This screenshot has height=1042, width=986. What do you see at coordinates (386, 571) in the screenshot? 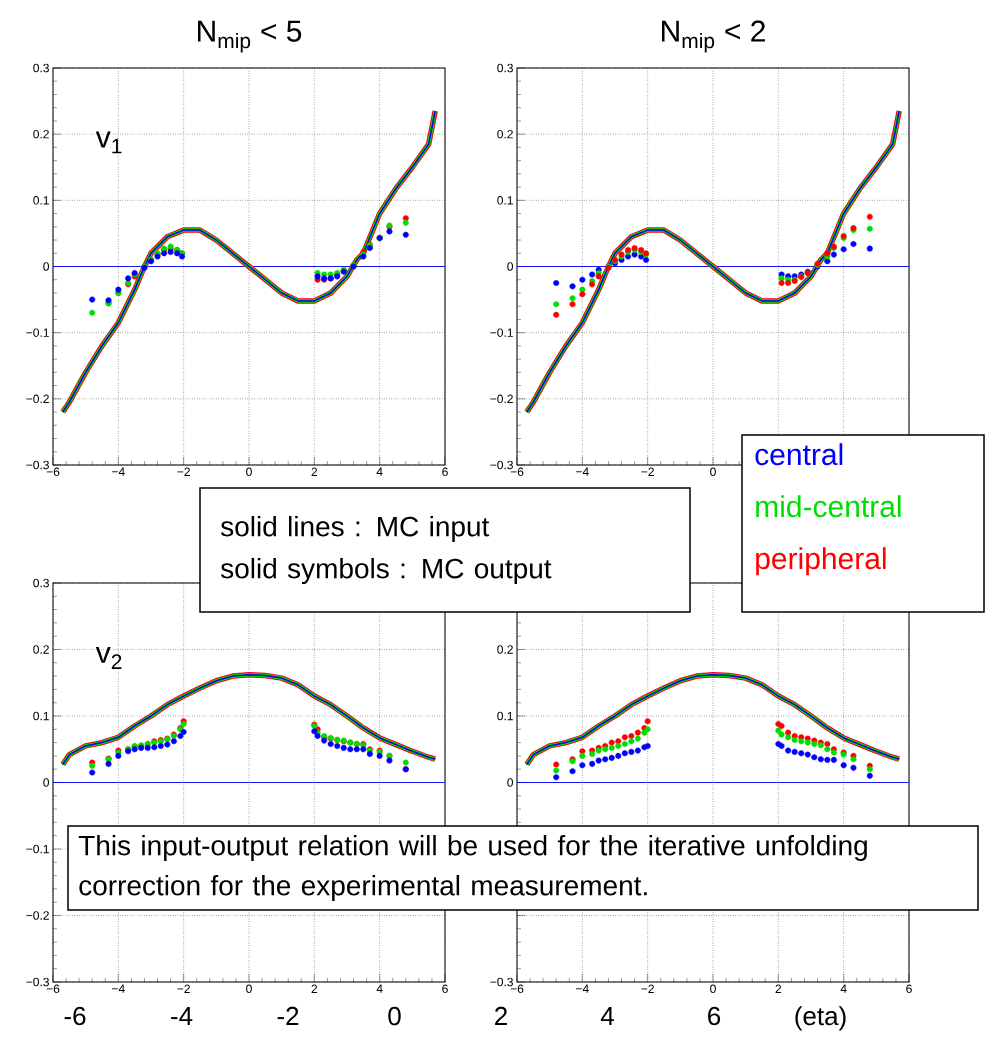
I see `annotation: solid symbols : MC output` at bounding box center [386, 571].